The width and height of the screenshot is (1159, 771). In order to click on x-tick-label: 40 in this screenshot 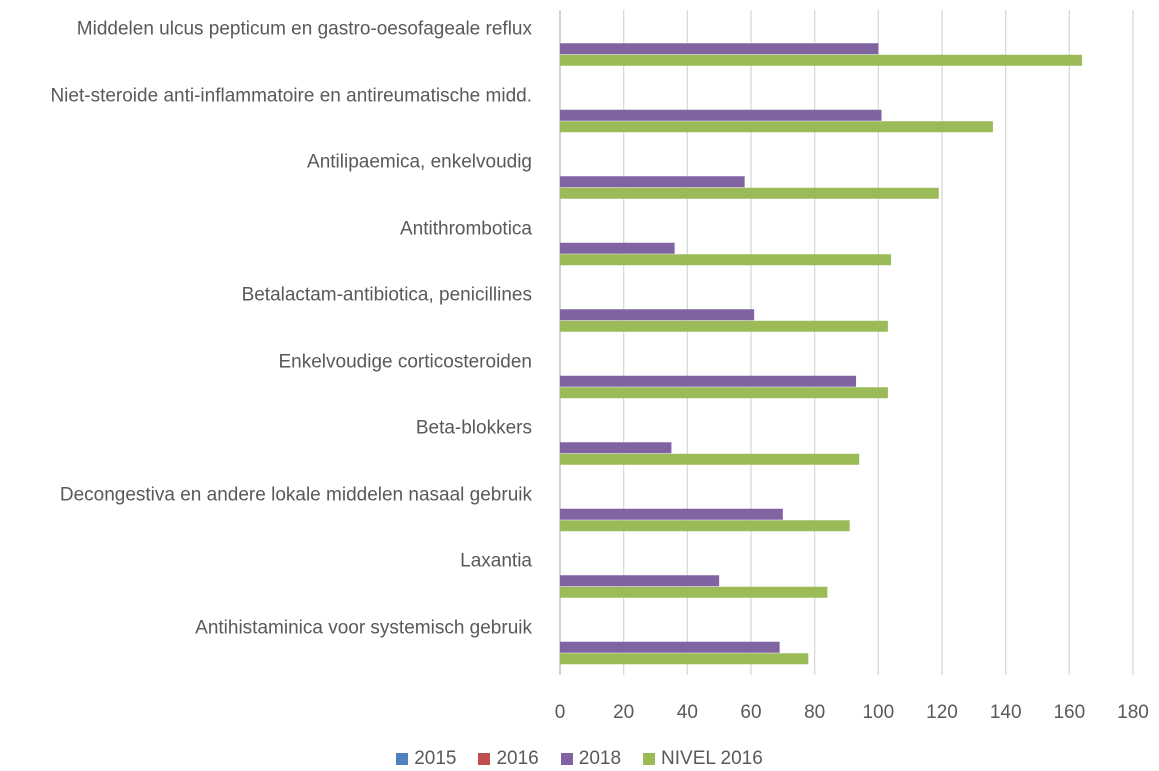, I will do `click(687, 712)`.